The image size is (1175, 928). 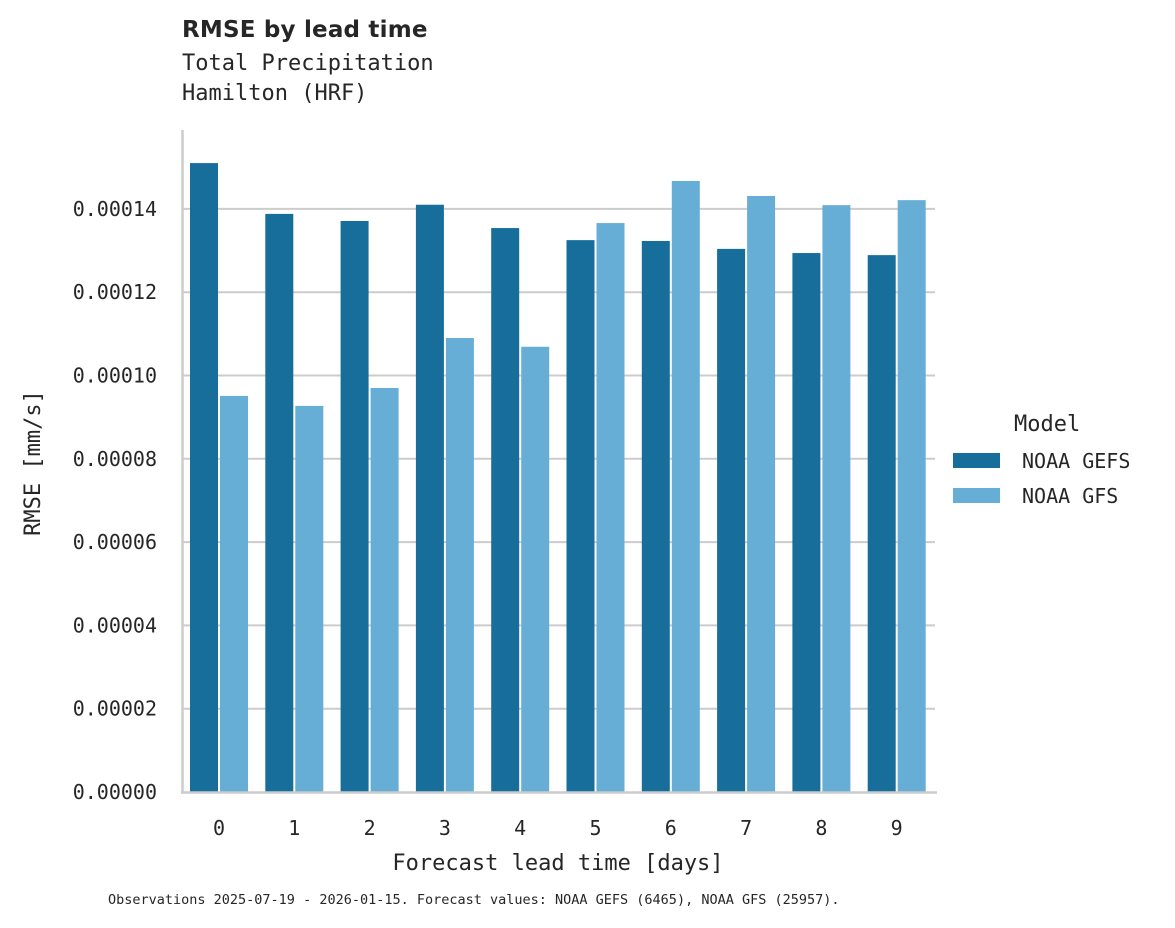 I want to click on legend-item-gefs: NOAA GEFS, so click(x=1041, y=460).